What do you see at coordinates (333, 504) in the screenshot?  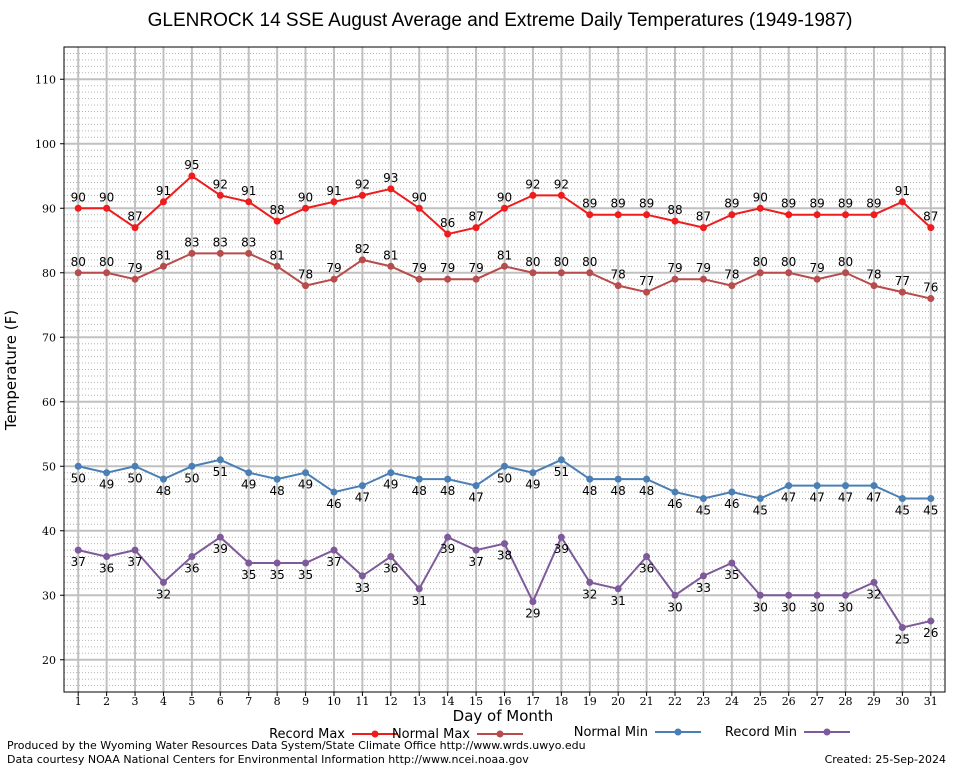 I see `normal-min-data-label: 46` at bounding box center [333, 504].